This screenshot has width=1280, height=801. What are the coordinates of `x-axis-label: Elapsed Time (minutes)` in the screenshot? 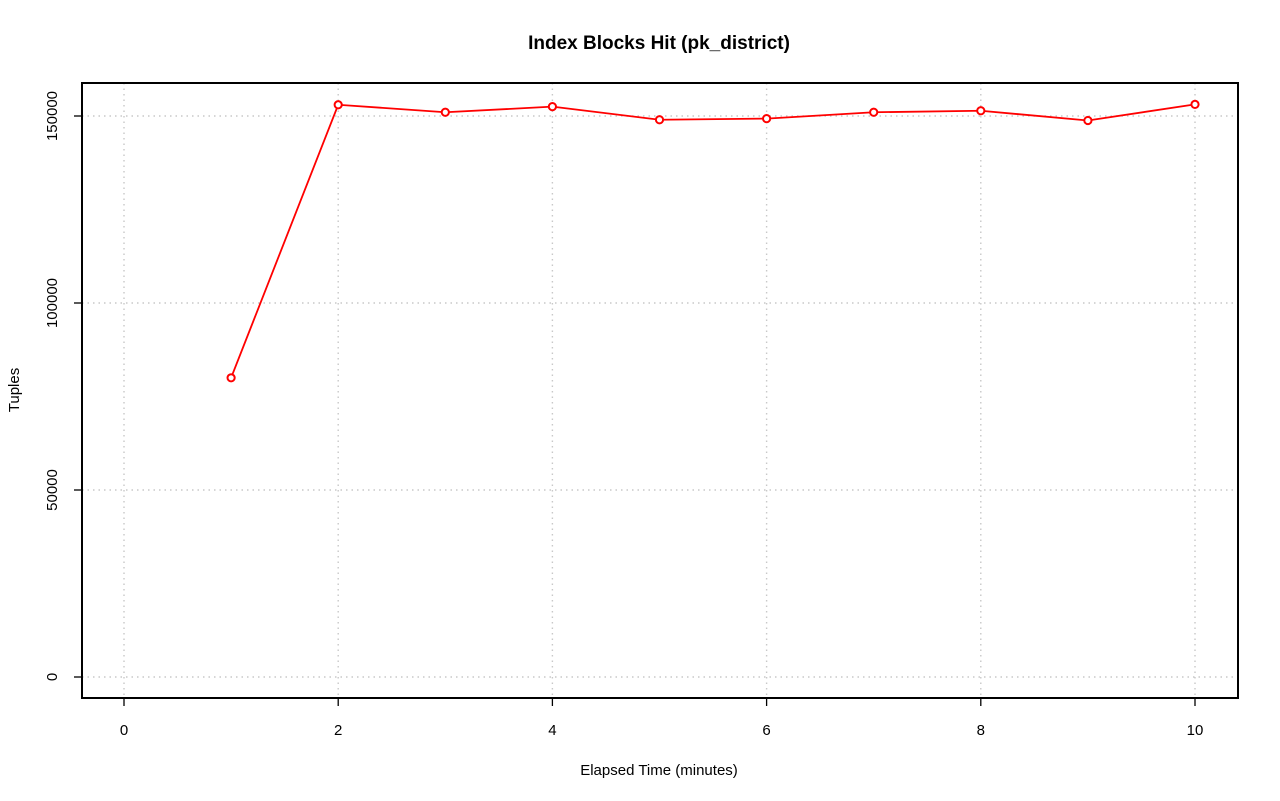 It's located at (659, 770).